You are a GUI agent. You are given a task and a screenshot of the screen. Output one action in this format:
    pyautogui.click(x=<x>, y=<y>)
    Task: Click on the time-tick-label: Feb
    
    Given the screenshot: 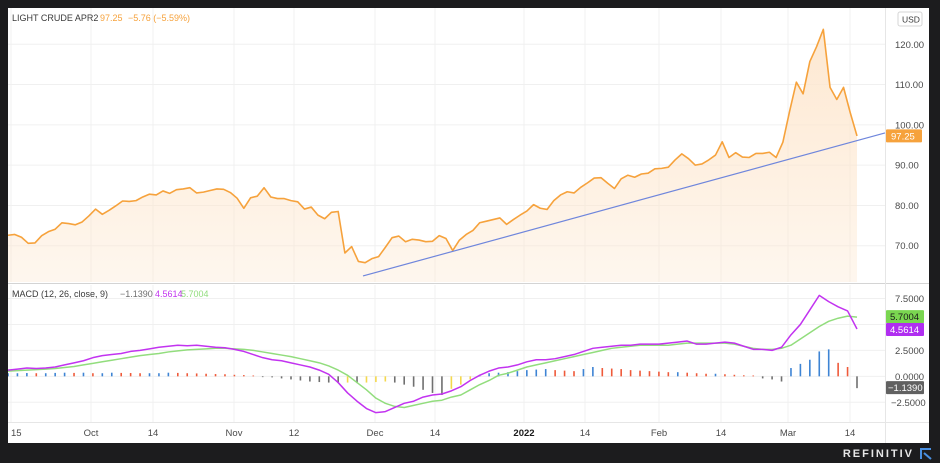 What is the action you would take?
    pyautogui.click(x=659, y=433)
    